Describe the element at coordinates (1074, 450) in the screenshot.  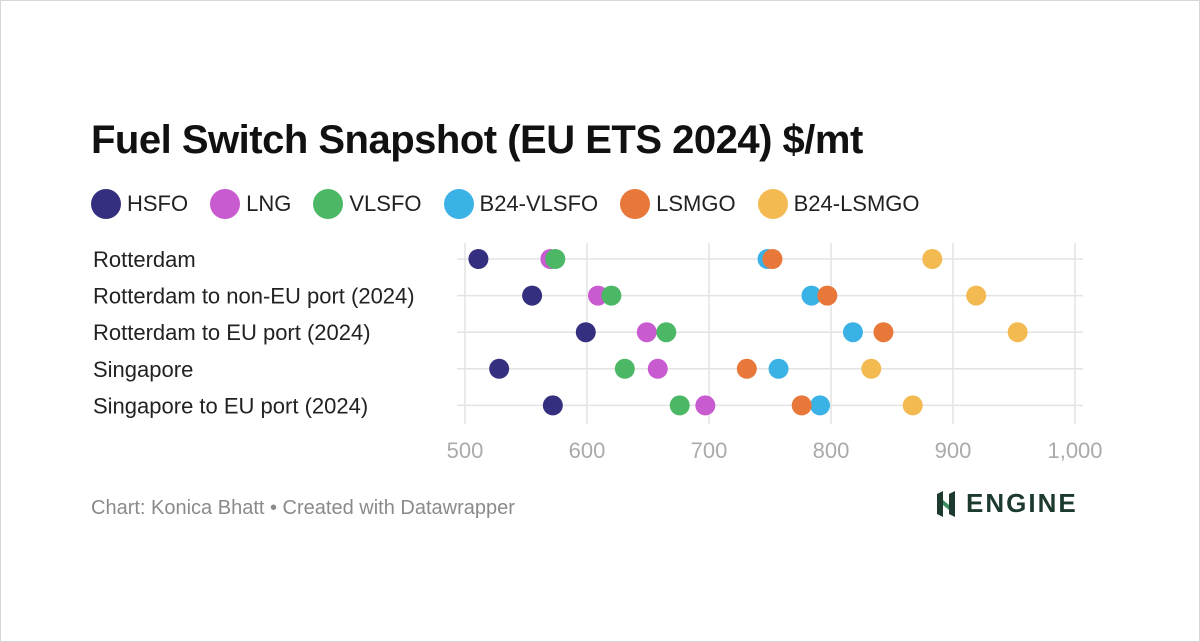
I see `x-tick-label: 1,000` at that location.